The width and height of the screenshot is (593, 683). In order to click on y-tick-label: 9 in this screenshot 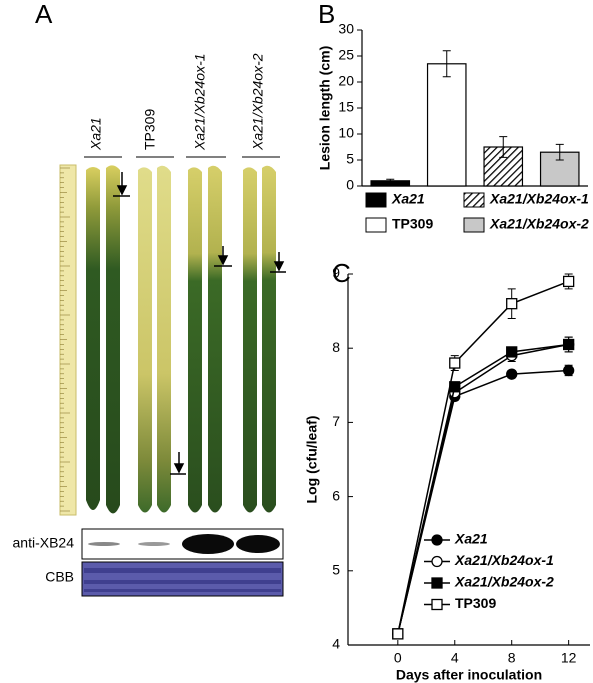, I will do `click(336, 273)`.